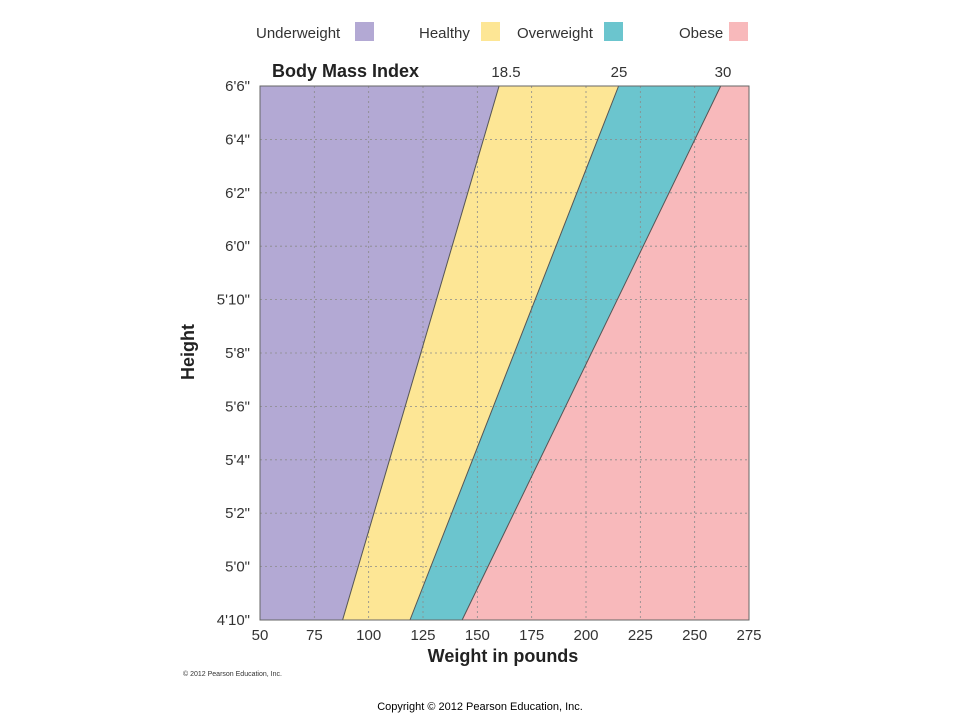 This screenshot has width=960, height=720. What do you see at coordinates (233, 300) in the screenshot?
I see `y-tick-label: 5'10"` at bounding box center [233, 300].